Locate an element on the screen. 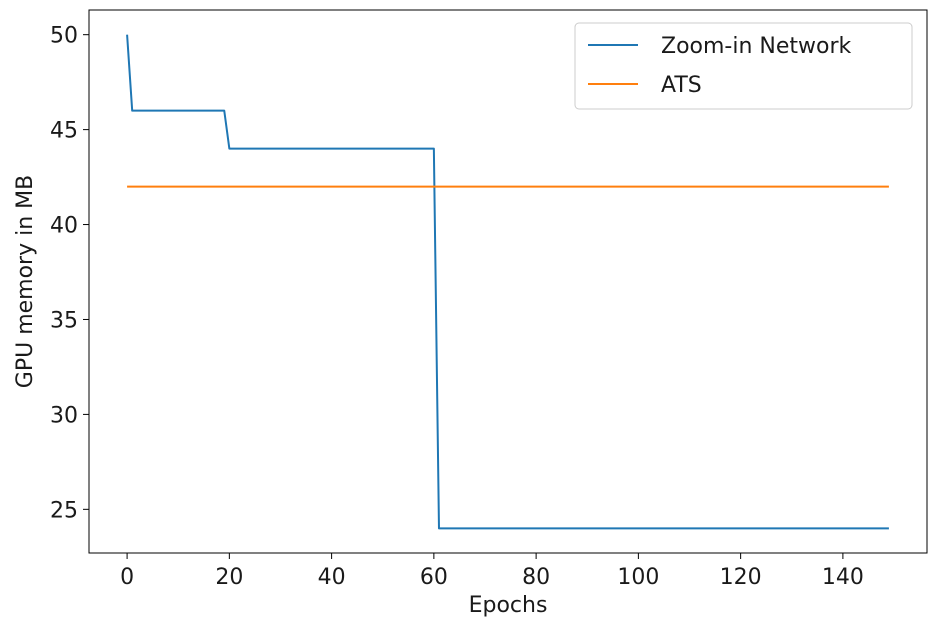  y-tick-label: 50 is located at coordinates (64, 36).